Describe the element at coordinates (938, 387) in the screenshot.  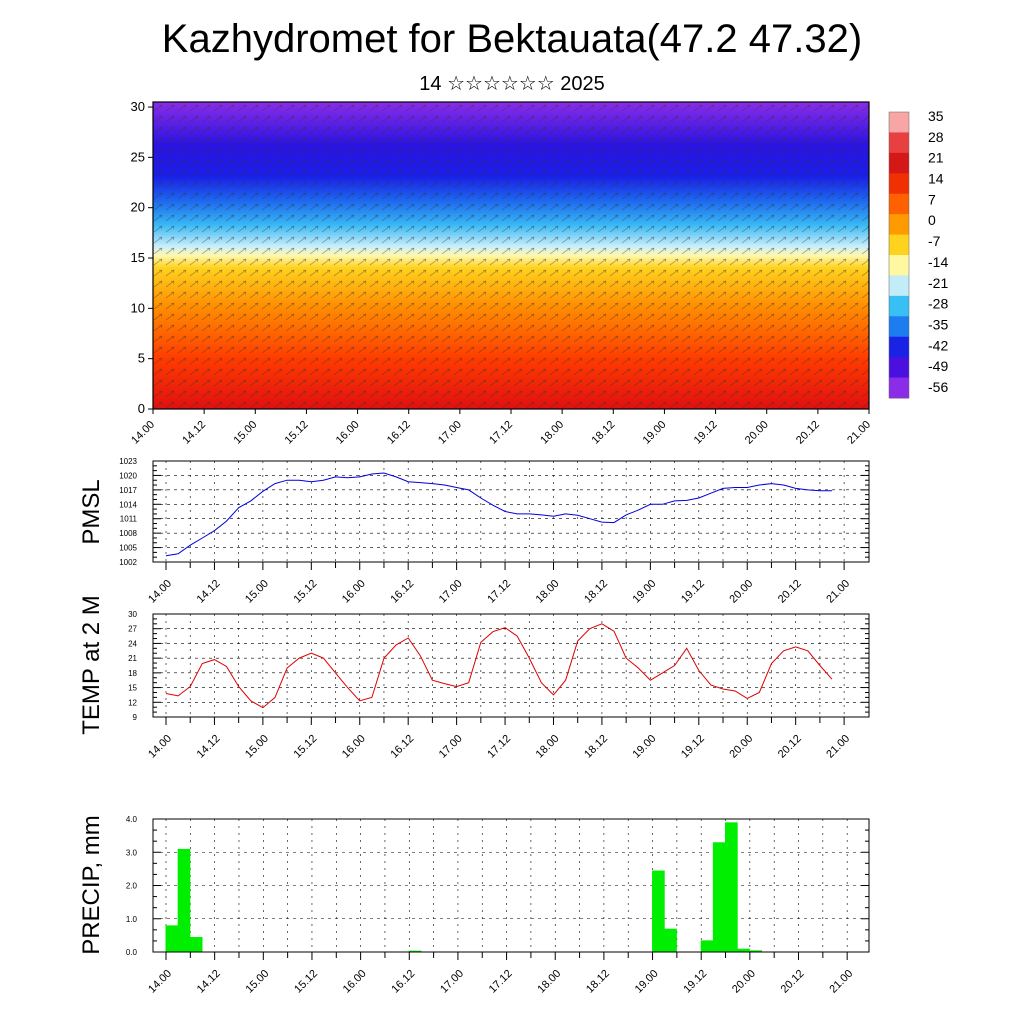
I see `colorbar-label: -56` at that location.